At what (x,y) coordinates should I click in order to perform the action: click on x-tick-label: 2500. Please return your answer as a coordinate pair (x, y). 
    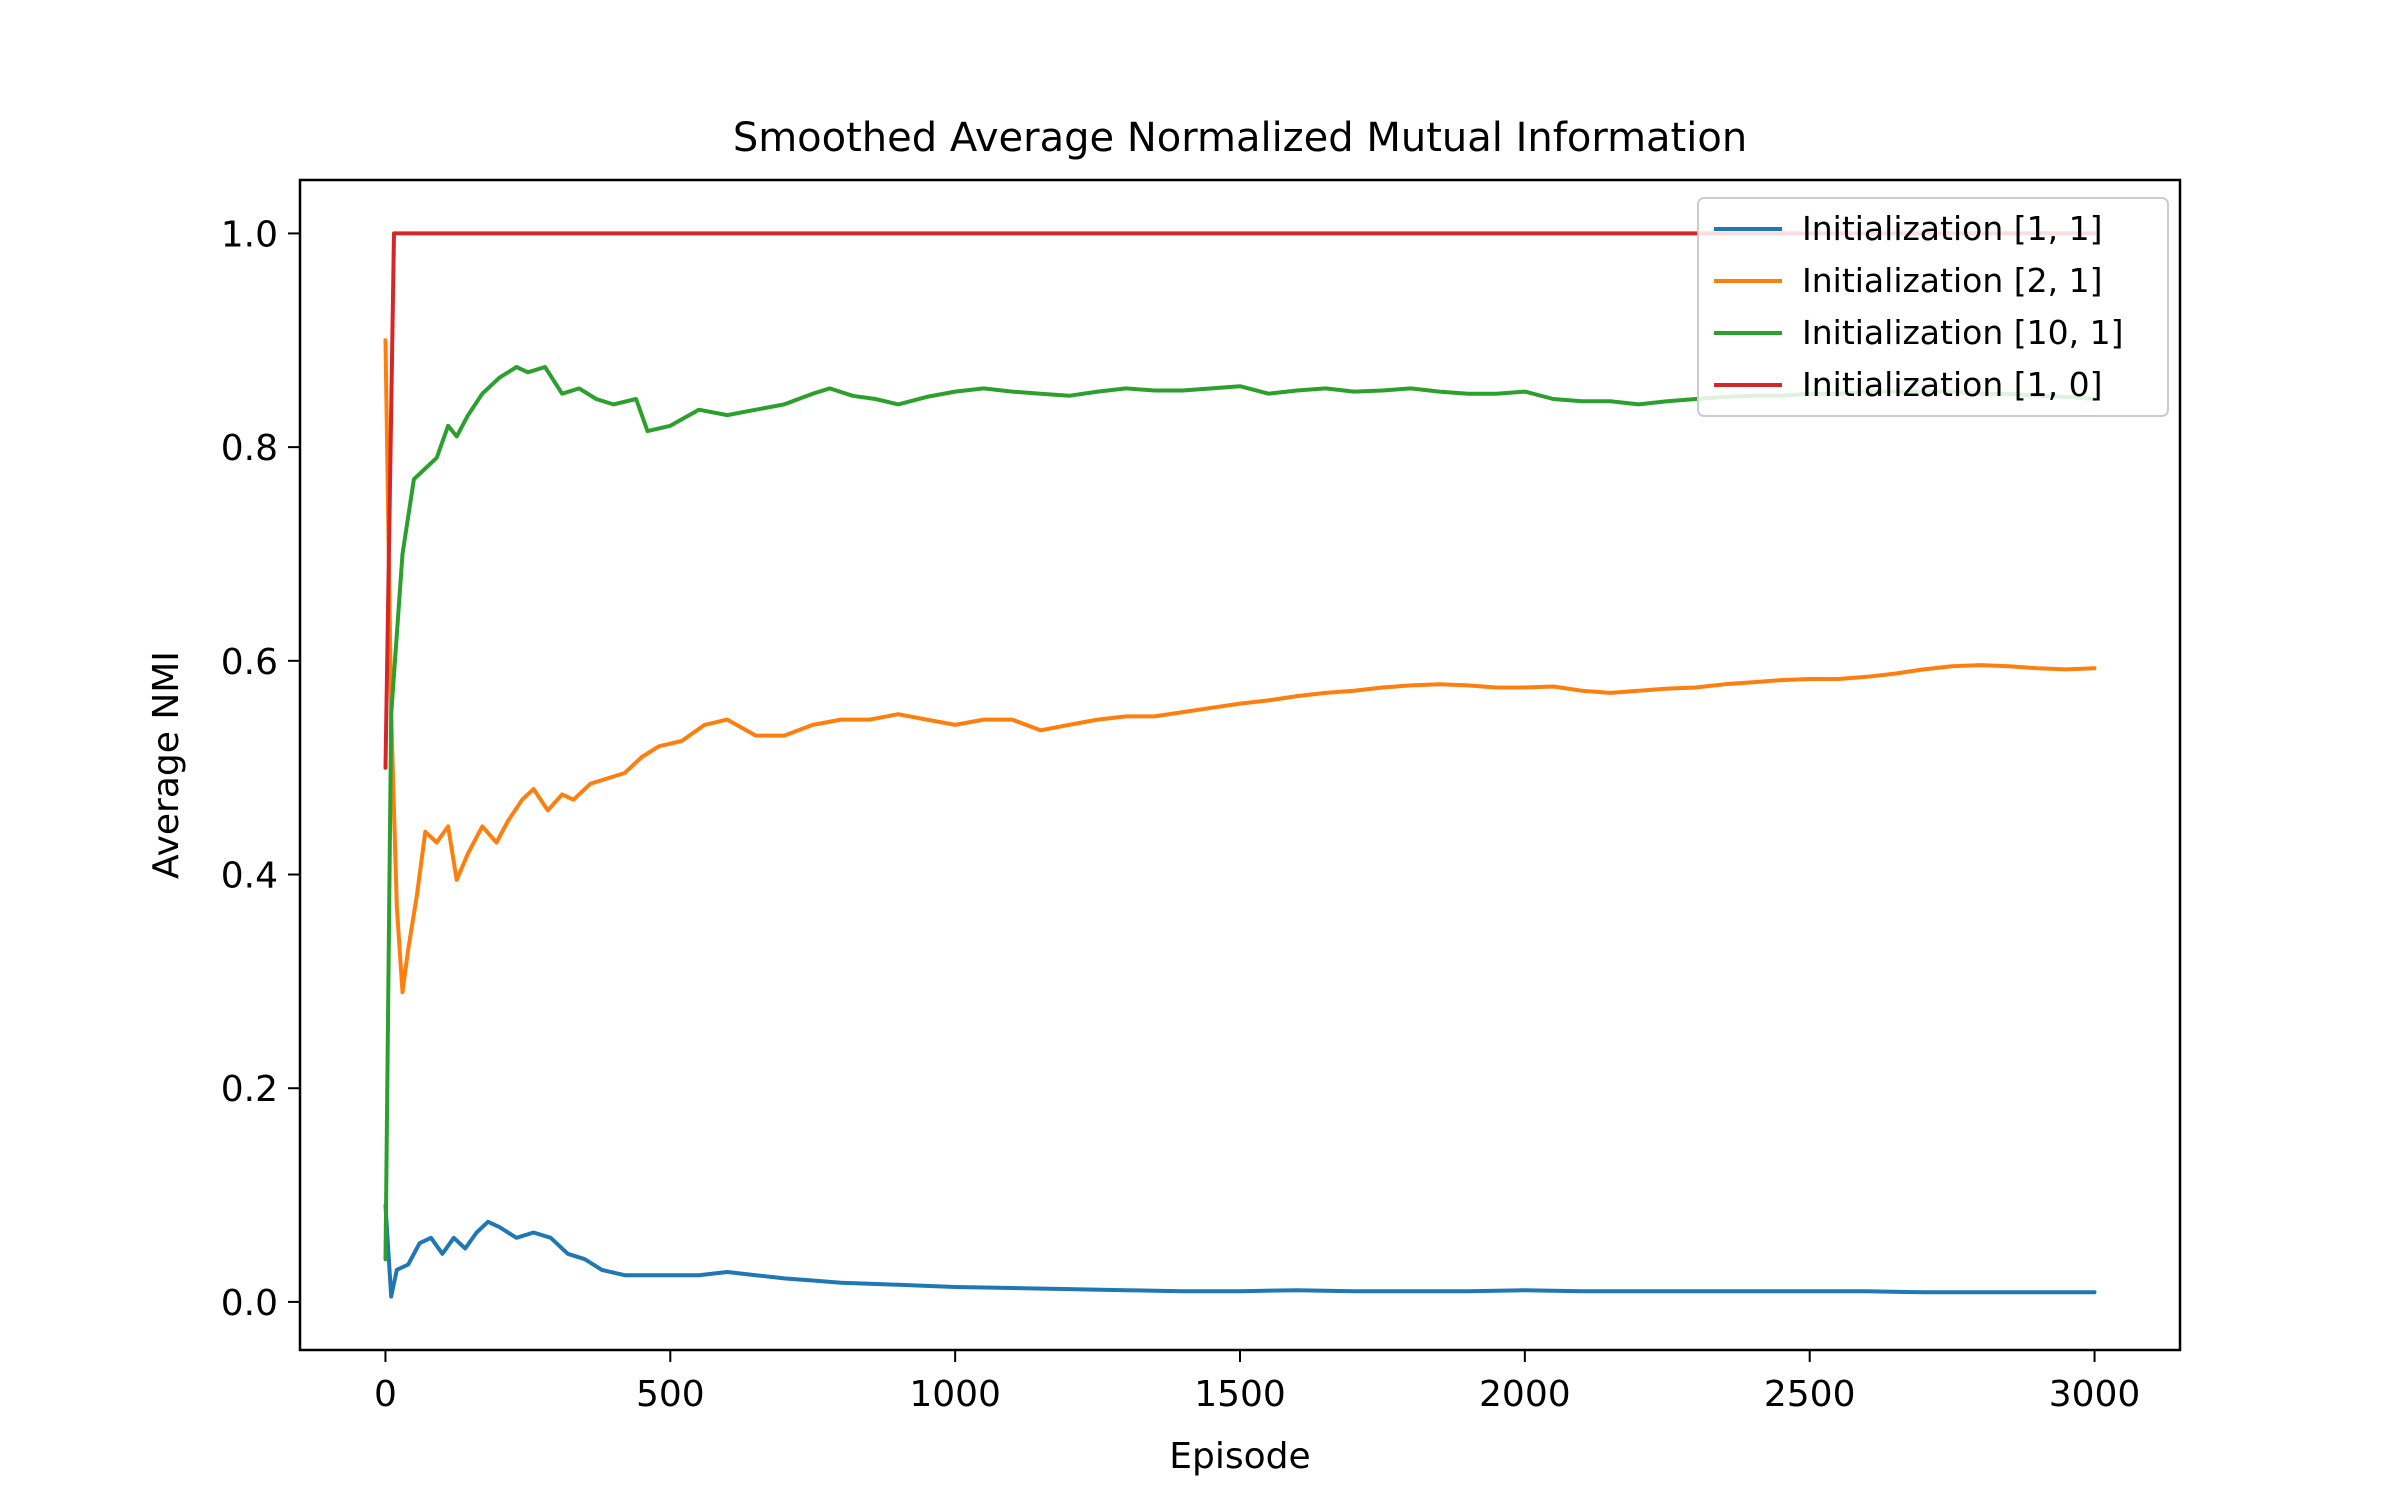
    Looking at the image, I should click on (1810, 1394).